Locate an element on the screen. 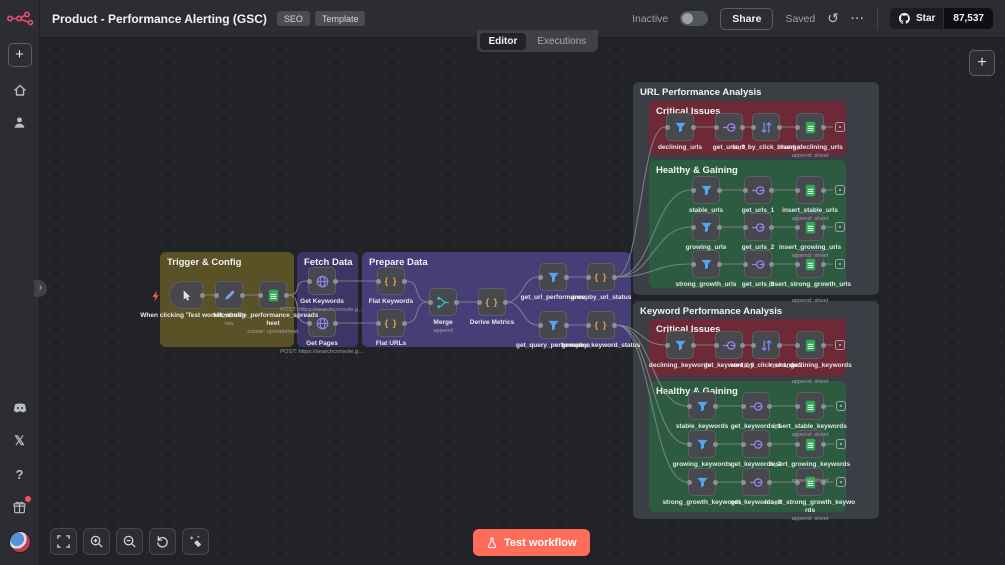 This screenshot has height=565, width=1005. node-insert_stable_keywords is located at coordinates (810, 406).